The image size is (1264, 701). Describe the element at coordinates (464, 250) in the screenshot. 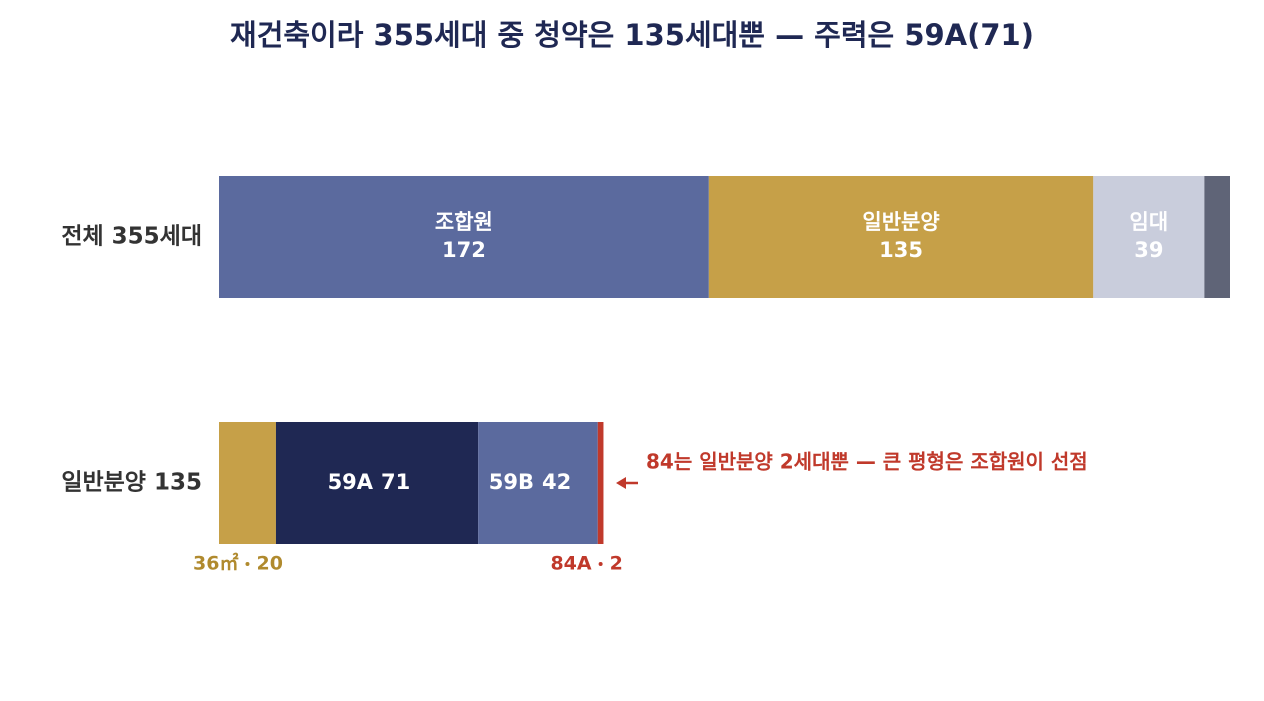

I see `segment-value: 172` at that location.